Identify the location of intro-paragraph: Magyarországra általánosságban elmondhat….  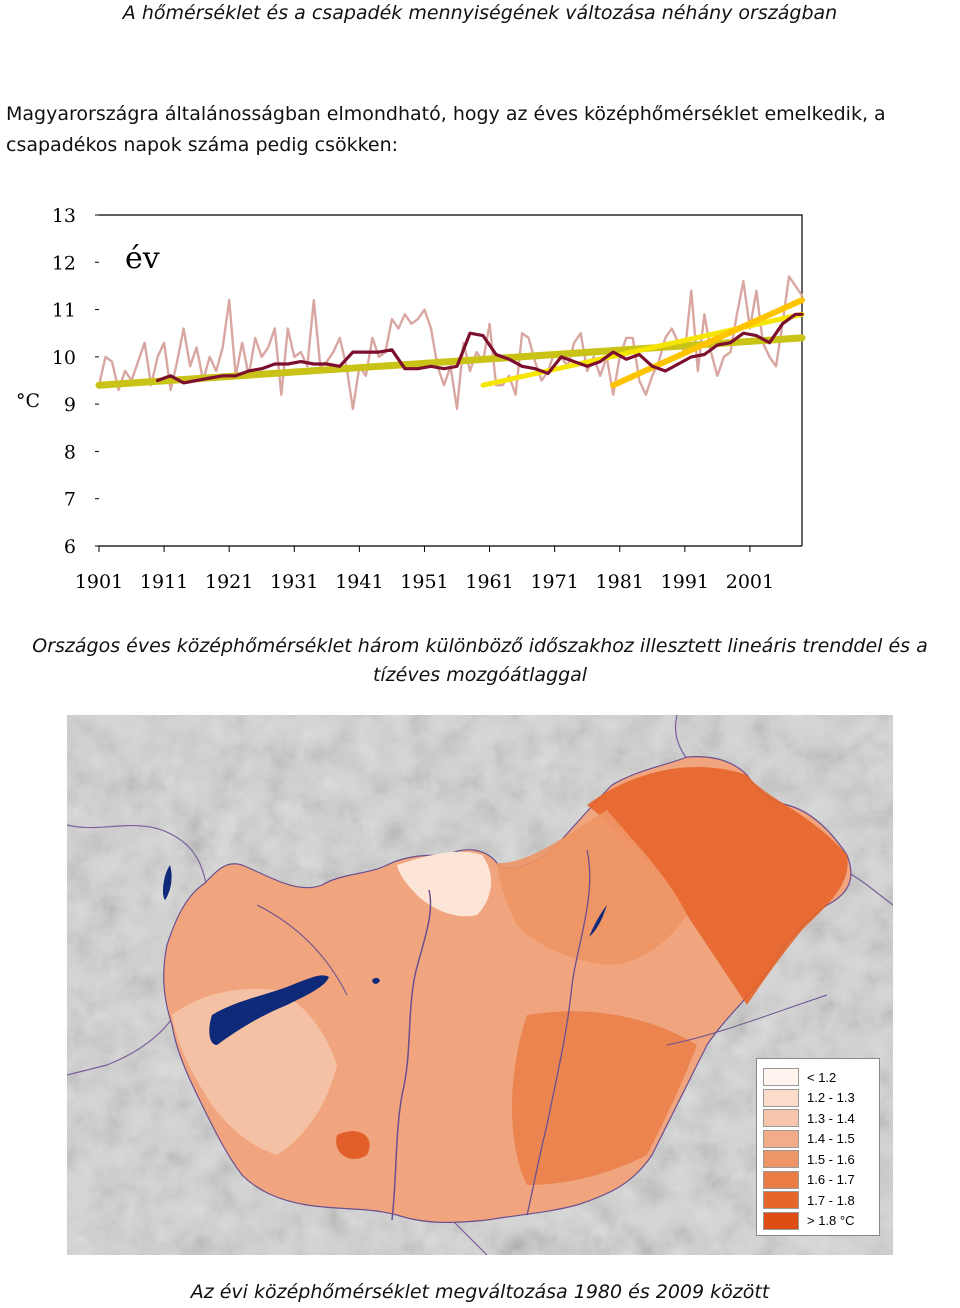
(481, 130).